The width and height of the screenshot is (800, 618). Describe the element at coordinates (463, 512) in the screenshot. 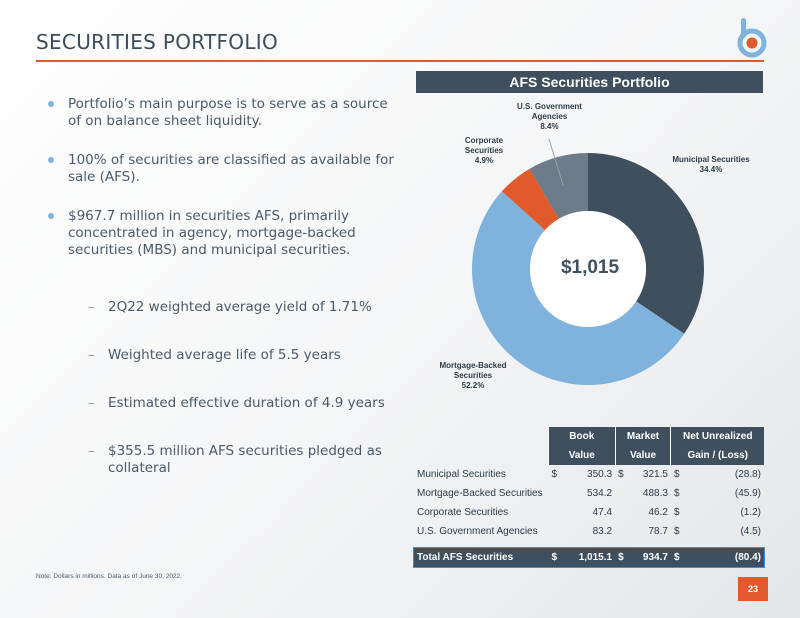

I see `row-name: Corporate Securities` at that location.